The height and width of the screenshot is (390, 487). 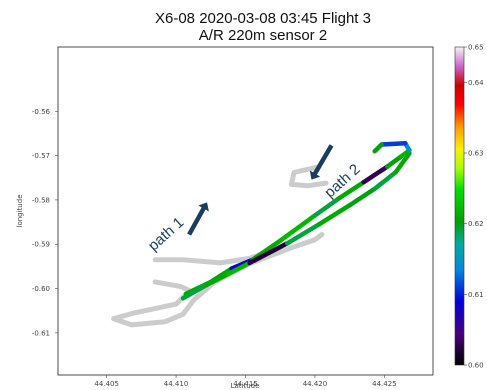 I want to click on y-tick-label: -0.60, so click(x=41, y=289).